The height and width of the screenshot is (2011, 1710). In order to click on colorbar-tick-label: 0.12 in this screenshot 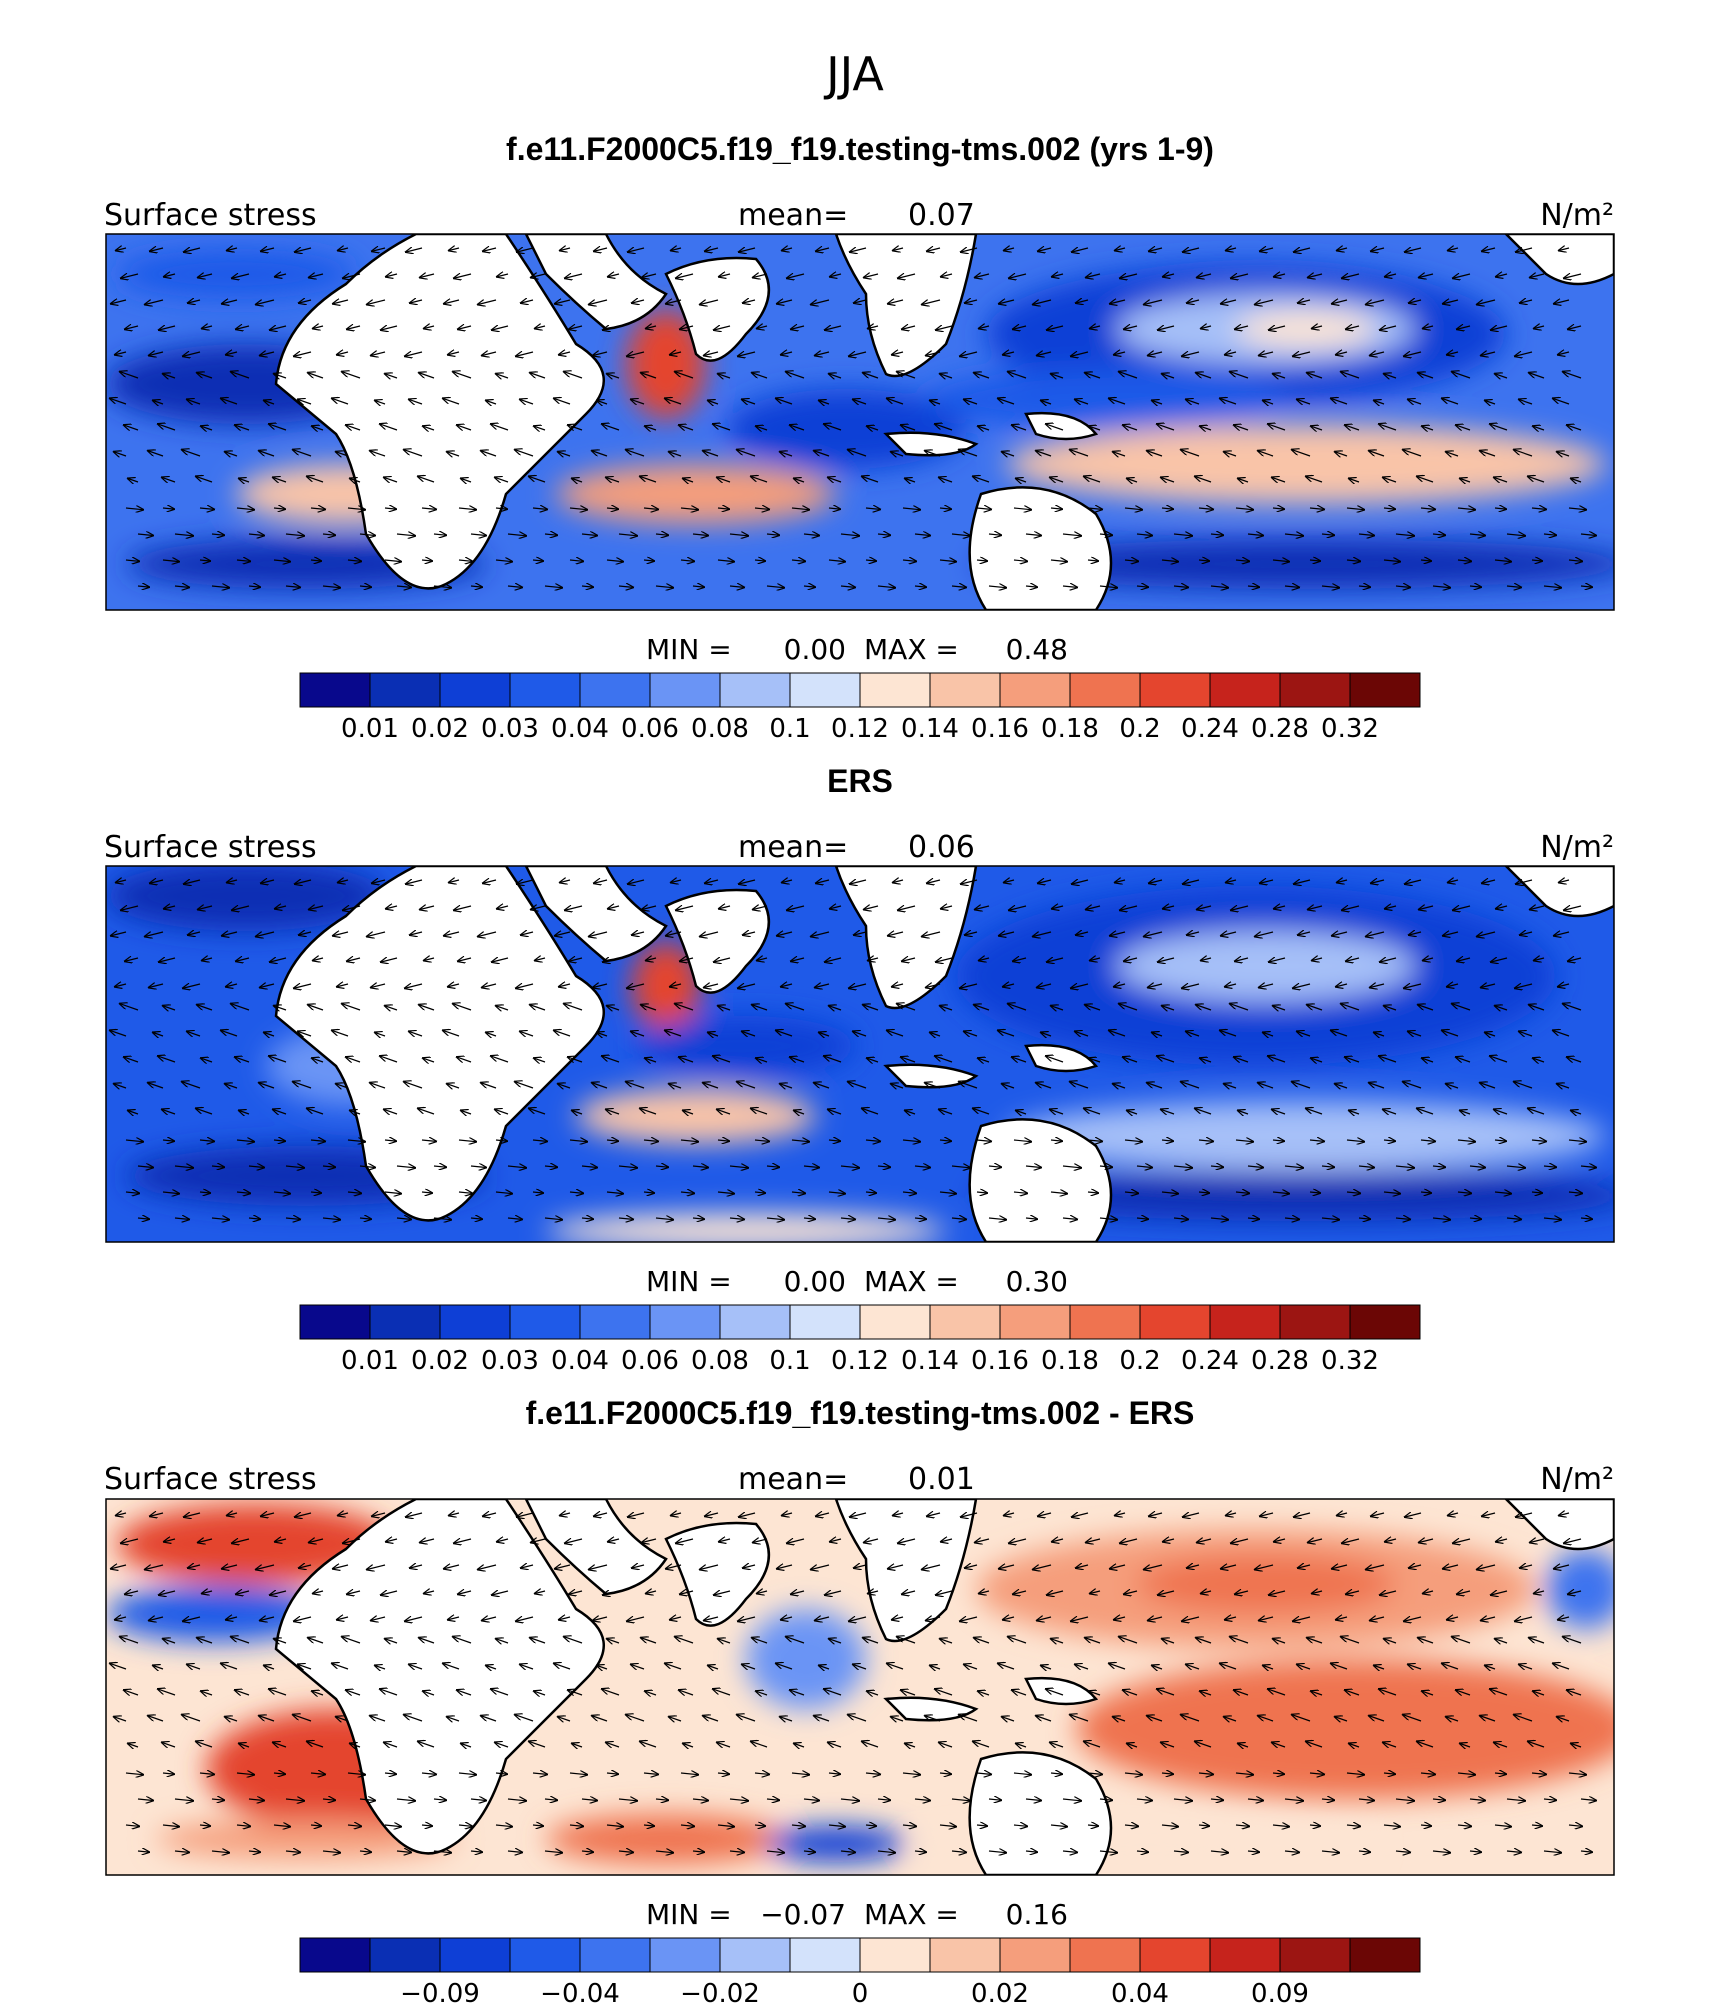, I will do `click(860, 1361)`.